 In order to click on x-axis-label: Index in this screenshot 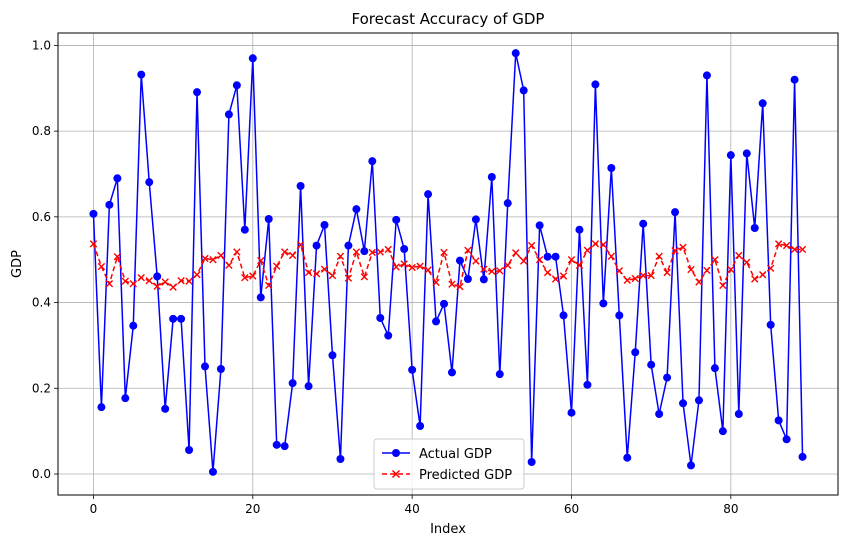, I will do `click(448, 529)`.